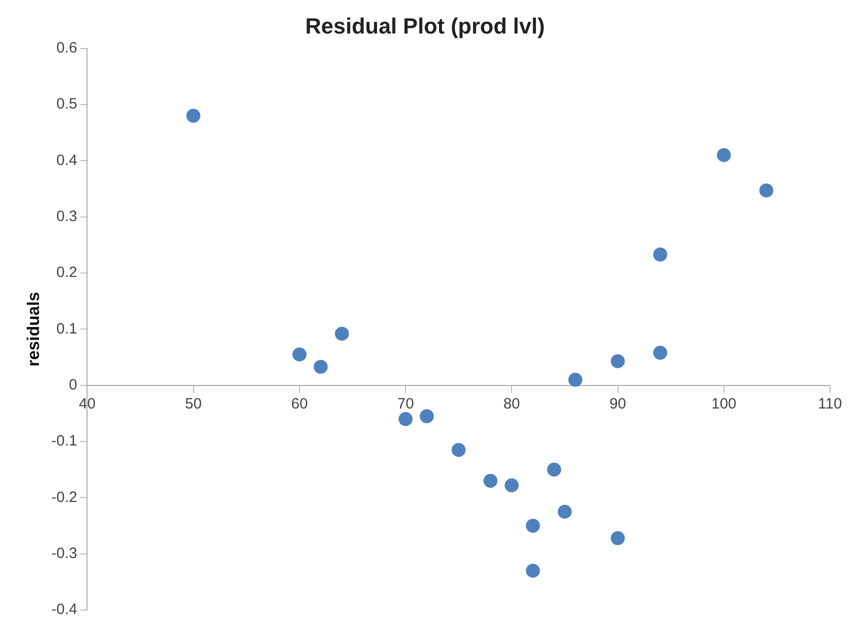  What do you see at coordinates (617, 404) in the screenshot?
I see `x-tick-label: 90` at bounding box center [617, 404].